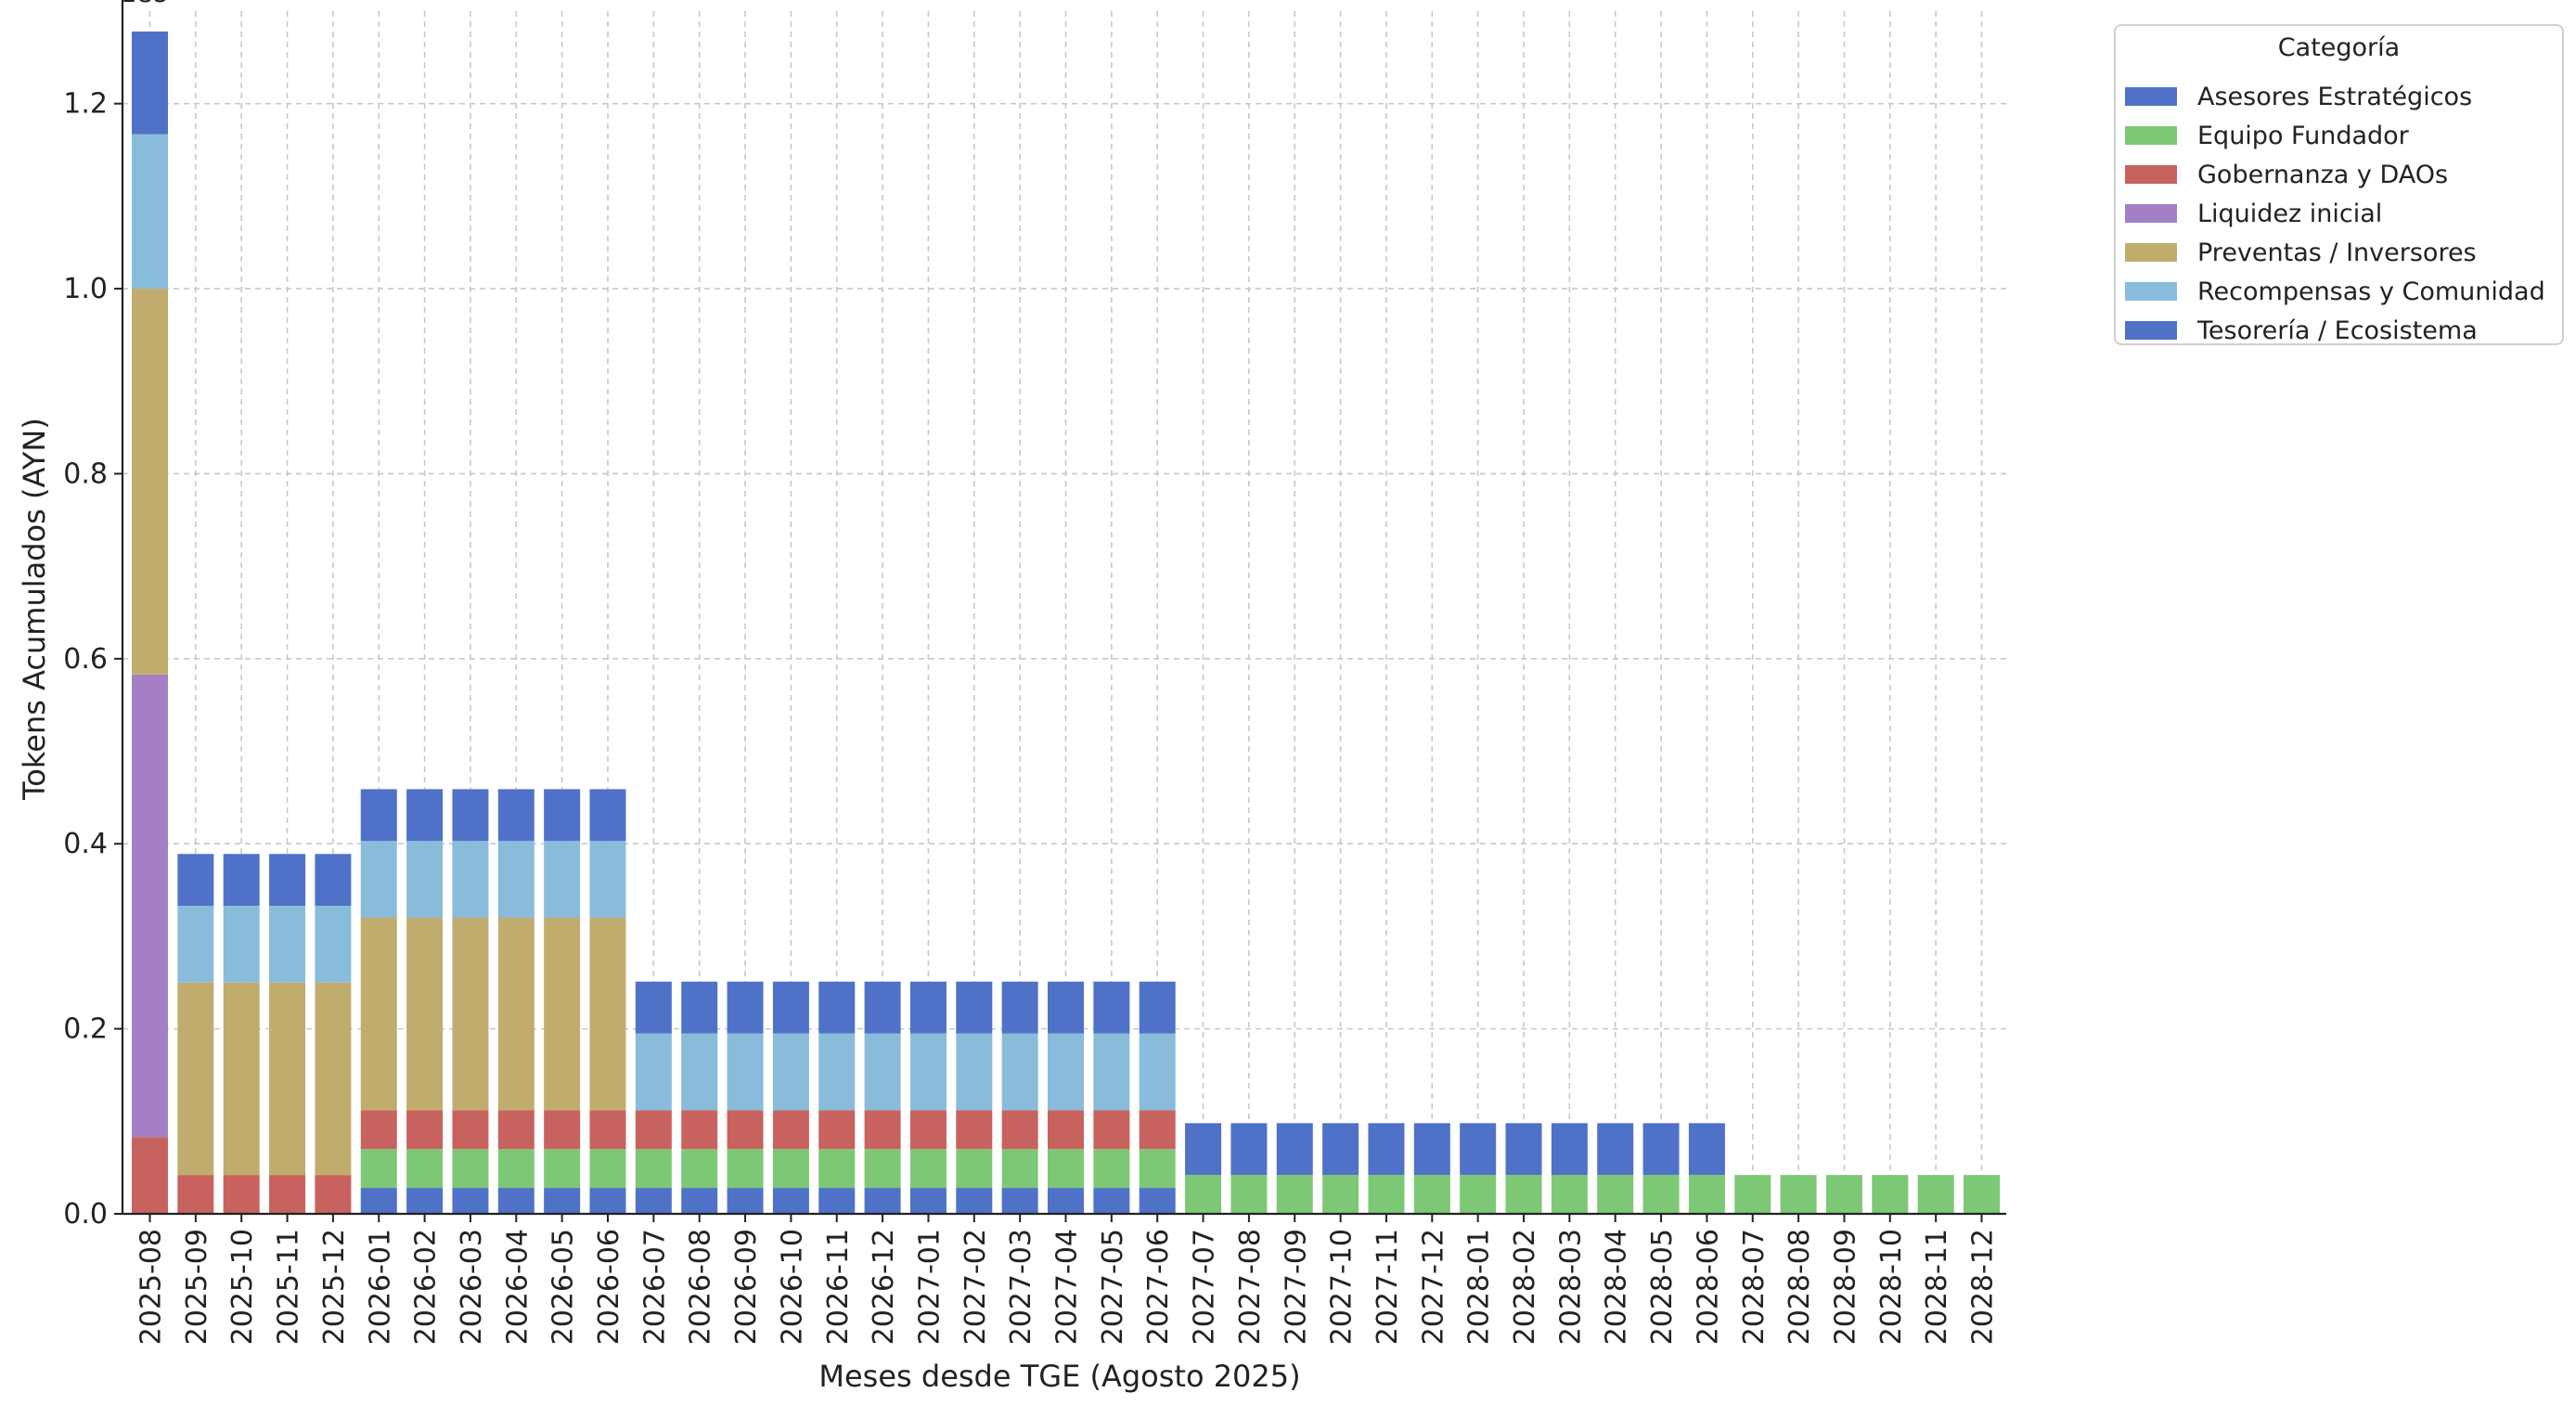 Image resolution: width=2576 pixels, height=1405 pixels. I want to click on x-tick-label: 2027-03, so click(1021, 1287).